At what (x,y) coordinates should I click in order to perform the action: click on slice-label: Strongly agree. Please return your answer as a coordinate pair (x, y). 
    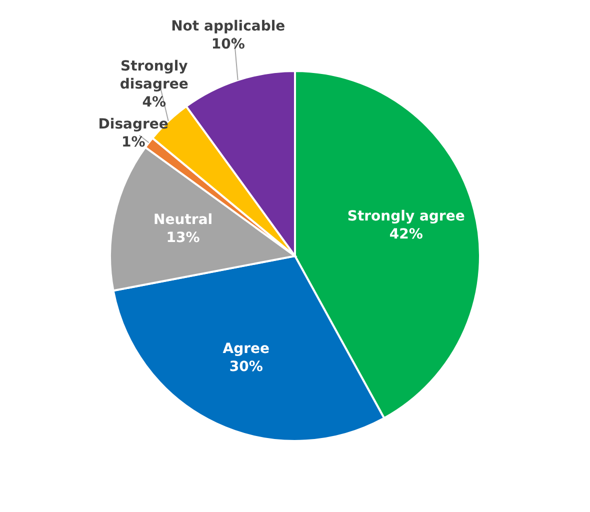
    Looking at the image, I should click on (406, 216).